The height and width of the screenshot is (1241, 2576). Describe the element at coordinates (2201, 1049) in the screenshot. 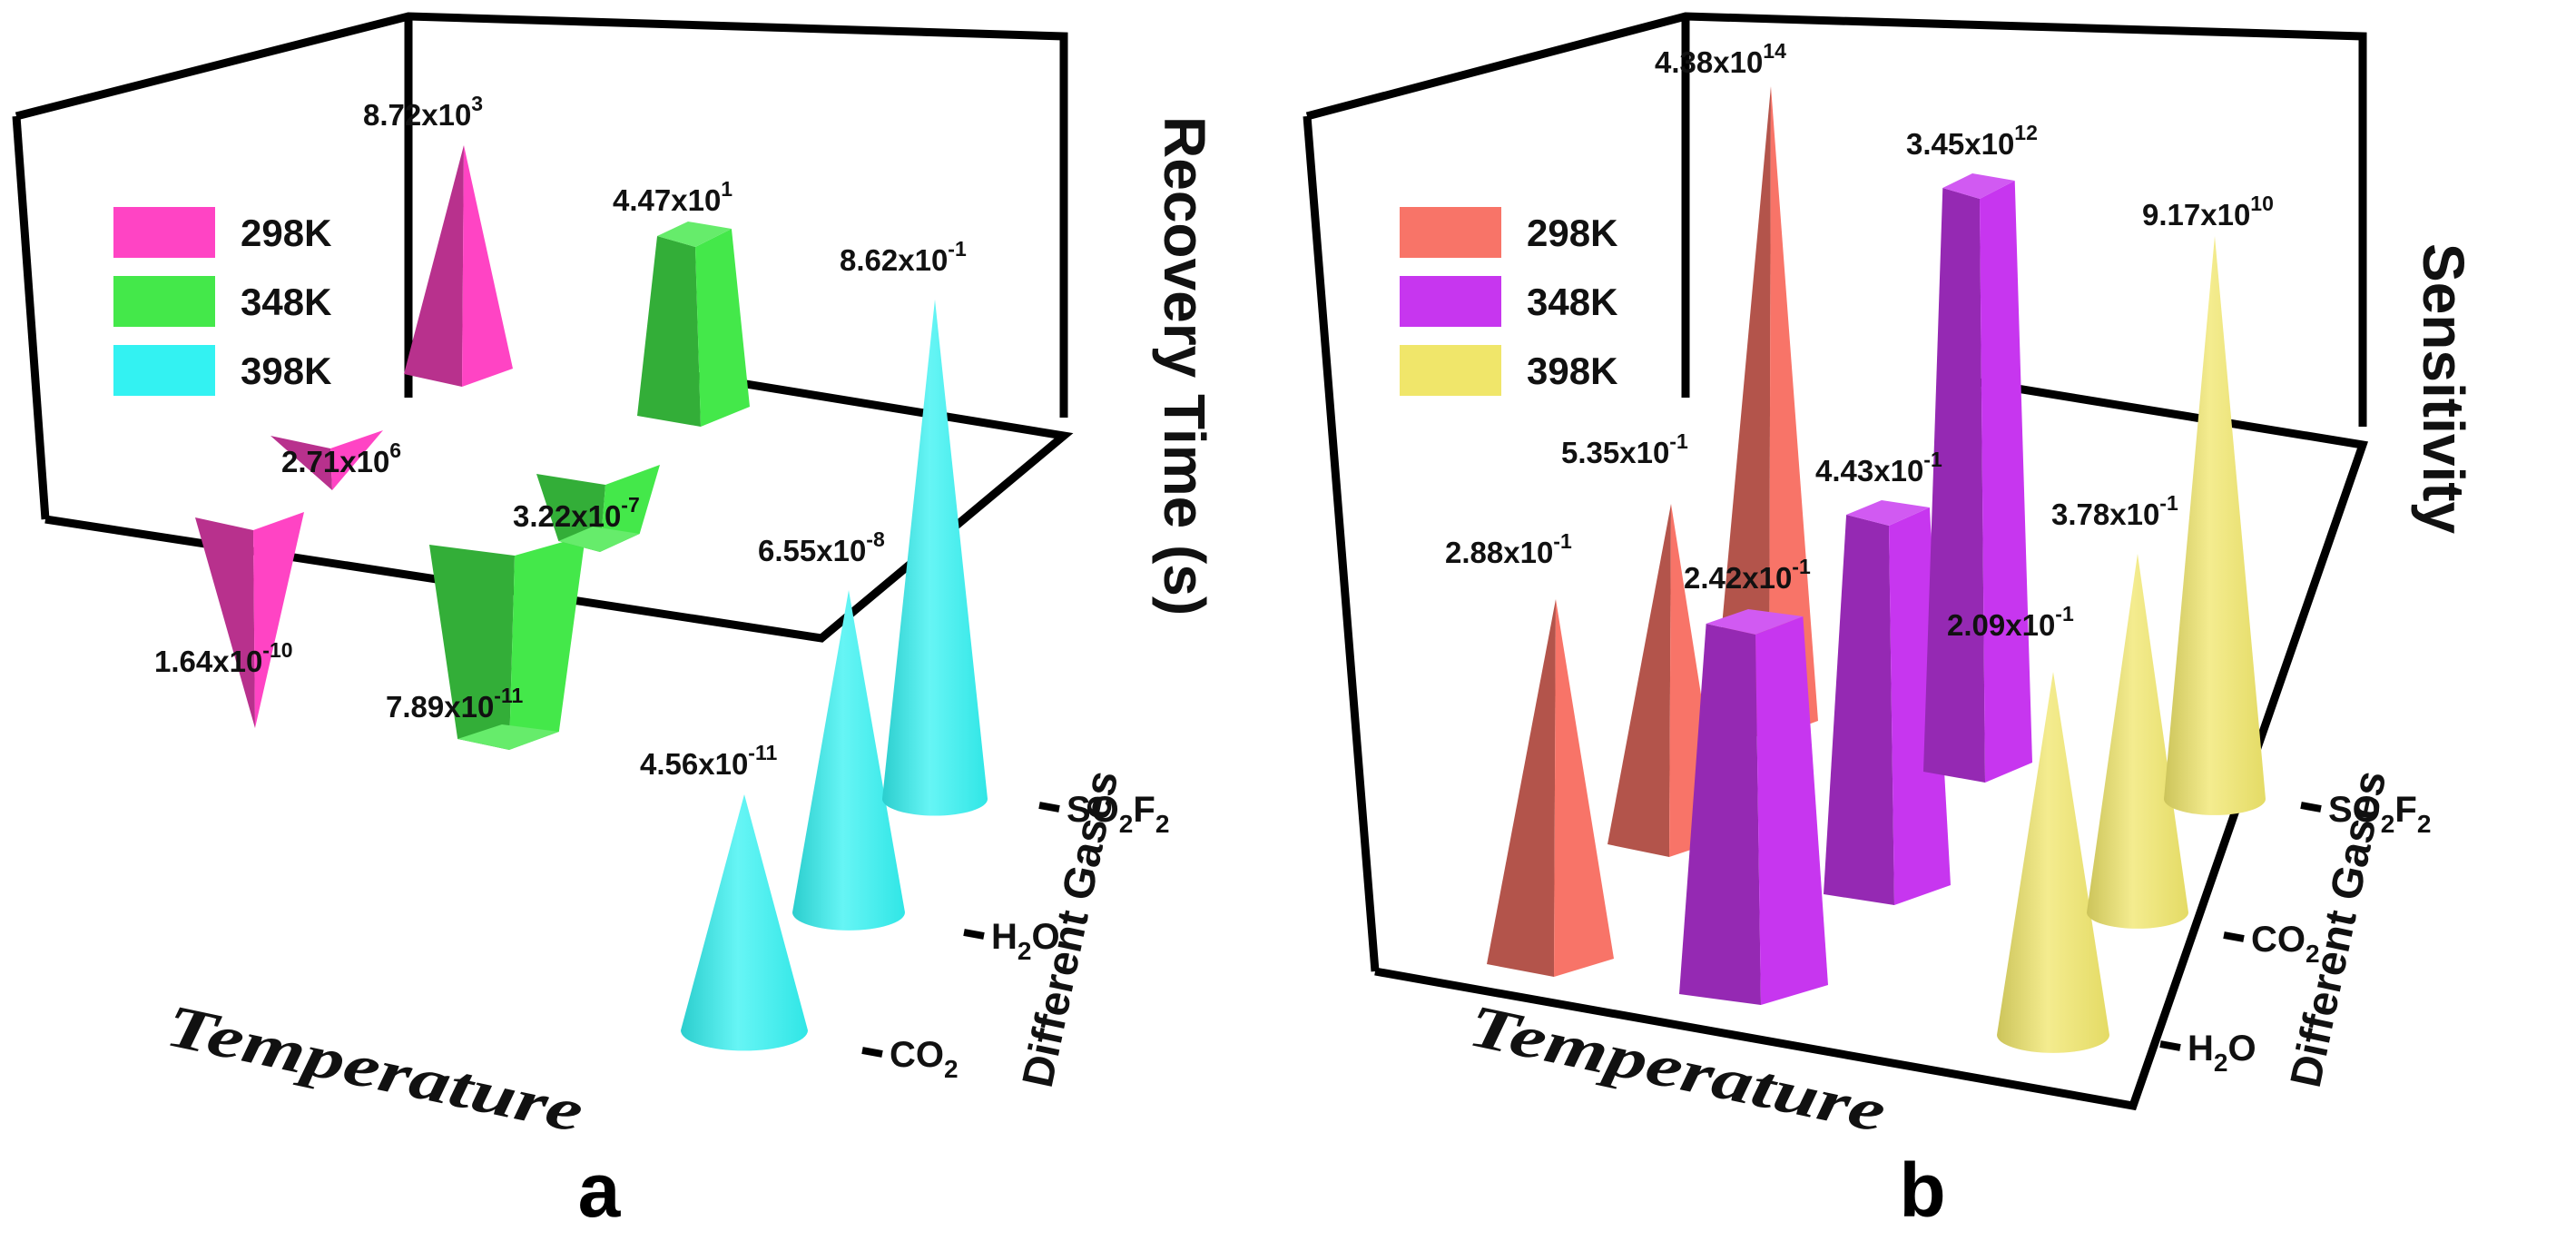

I see `gas-tick-label-0-text: H` at that location.